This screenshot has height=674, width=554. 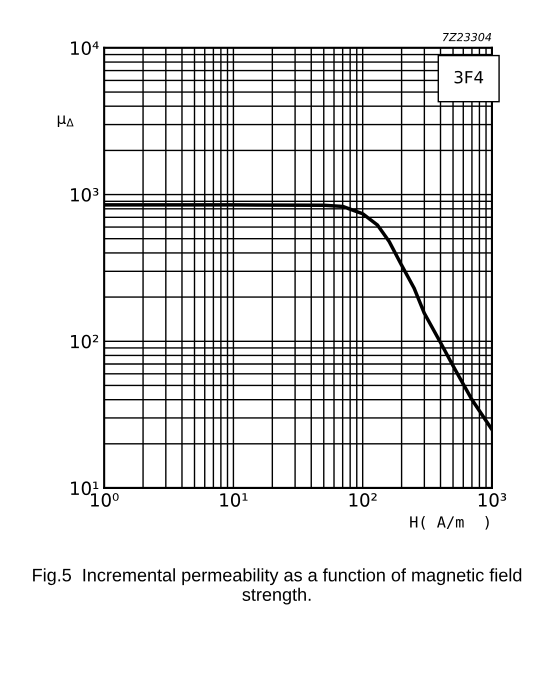 What do you see at coordinates (66, 121) in the screenshot?
I see `y-axis-title: μ$_{Δ}$` at bounding box center [66, 121].